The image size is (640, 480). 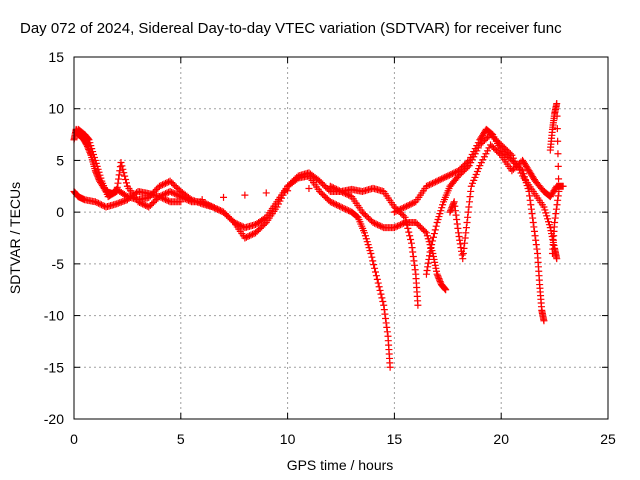 What do you see at coordinates (54, 419) in the screenshot?
I see `y-tick-label: -20` at bounding box center [54, 419].